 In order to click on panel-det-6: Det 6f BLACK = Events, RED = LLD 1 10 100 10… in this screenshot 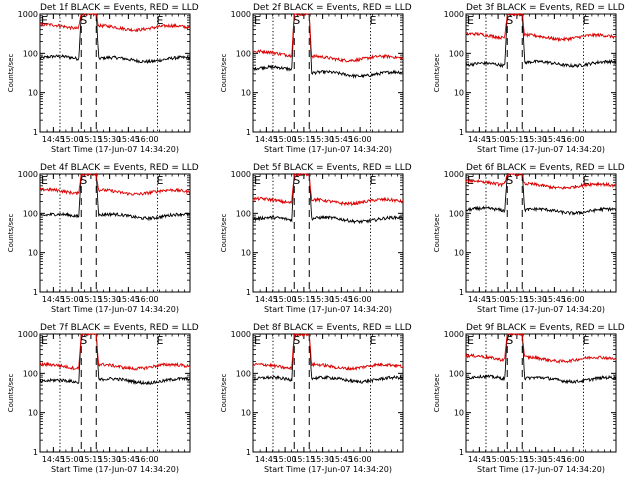, I will do `click(529, 238)`.